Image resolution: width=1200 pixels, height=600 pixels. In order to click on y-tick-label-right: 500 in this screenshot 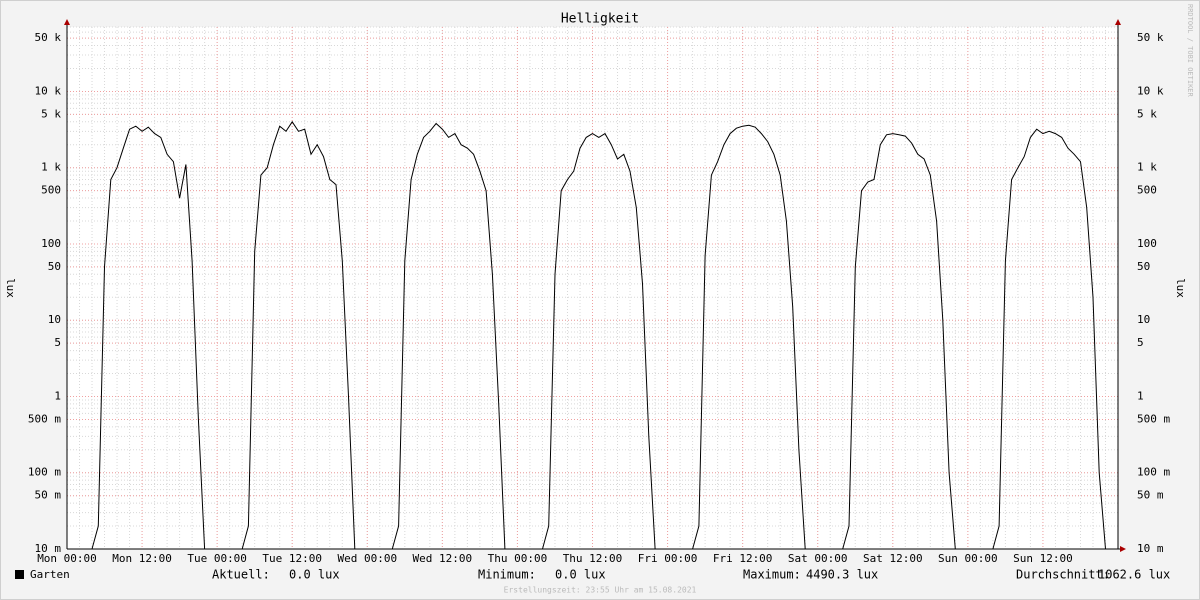, I will do `click(1147, 190)`.